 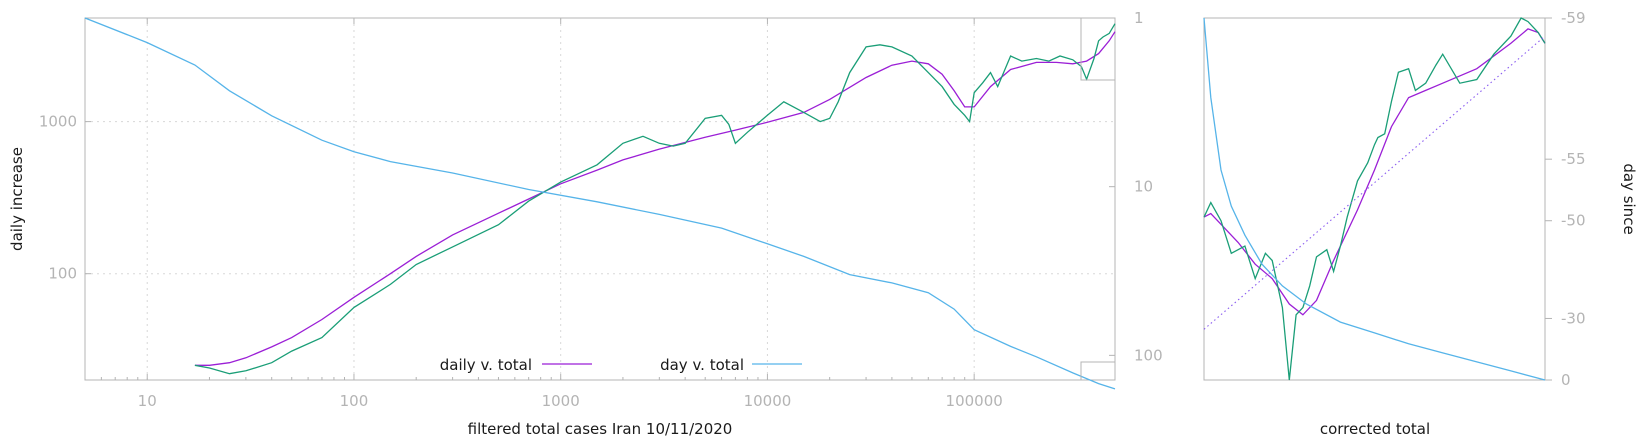 What do you see at coordinates (702, 365) in the screenshot?
I see `legend-label-day-v-total: day v. total` at bounding box center [702, 365].